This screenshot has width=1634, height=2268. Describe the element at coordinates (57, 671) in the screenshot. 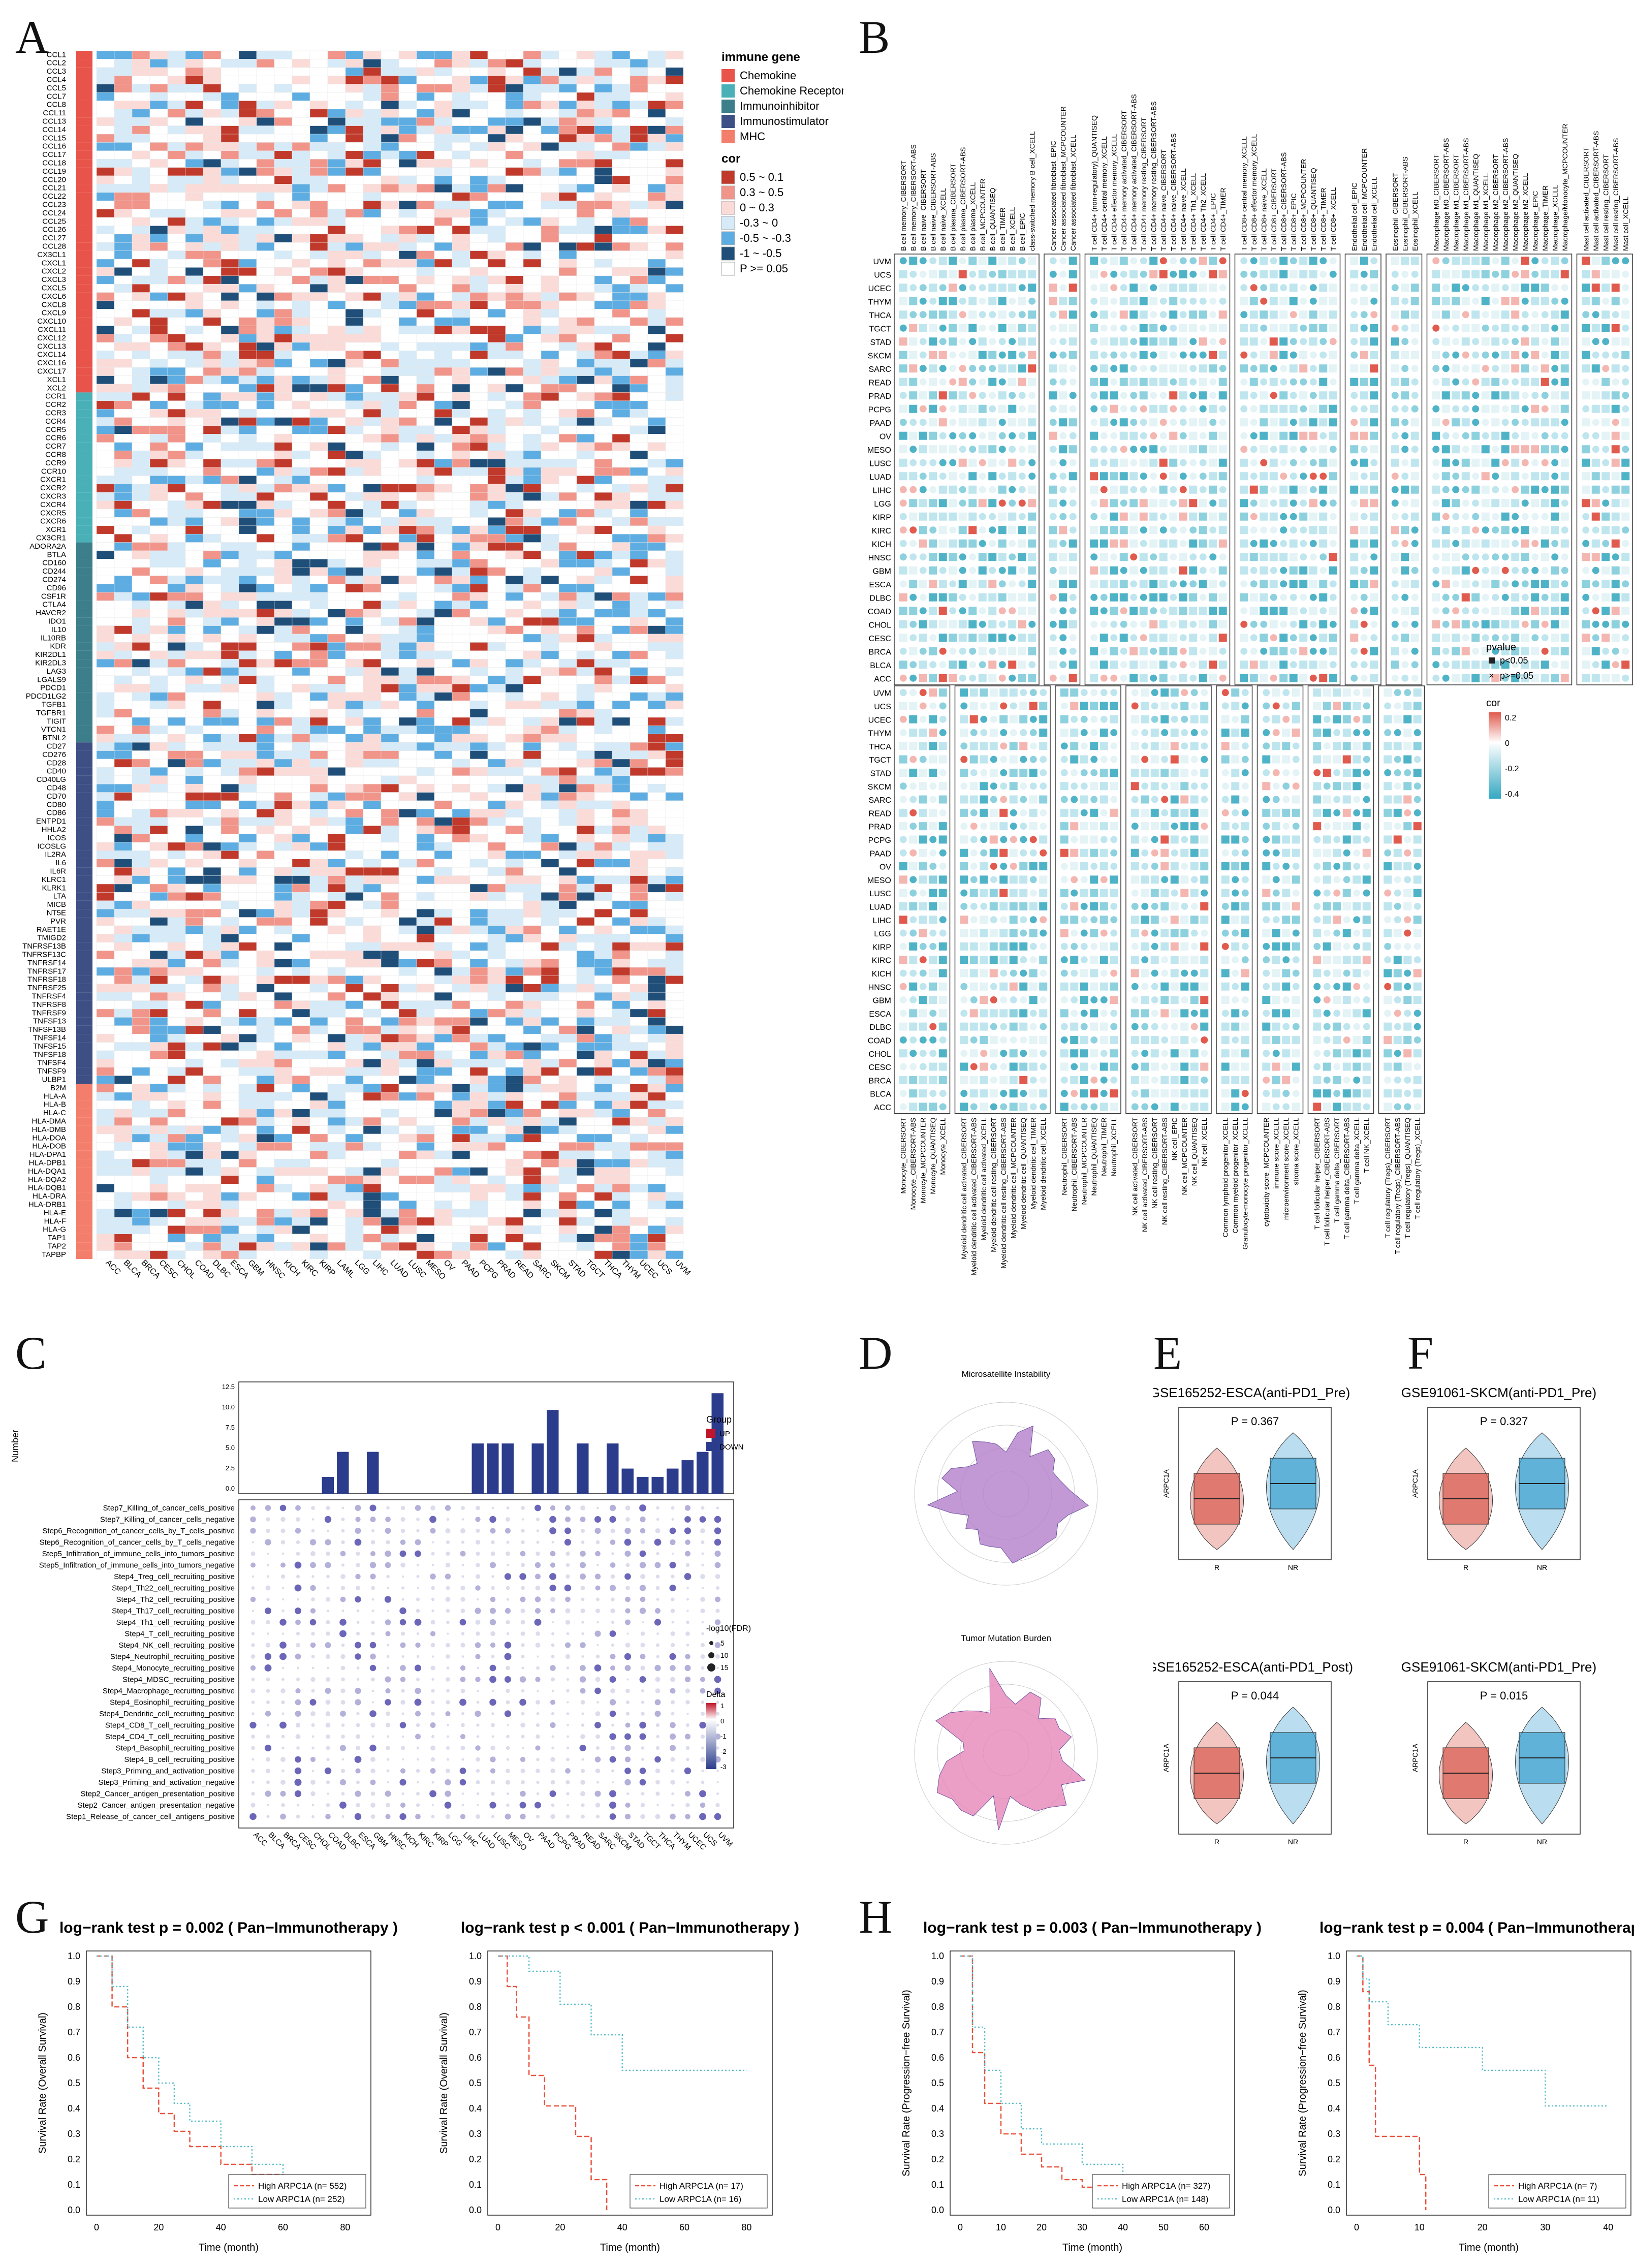

I see `gene-label: LAG3` at that location.